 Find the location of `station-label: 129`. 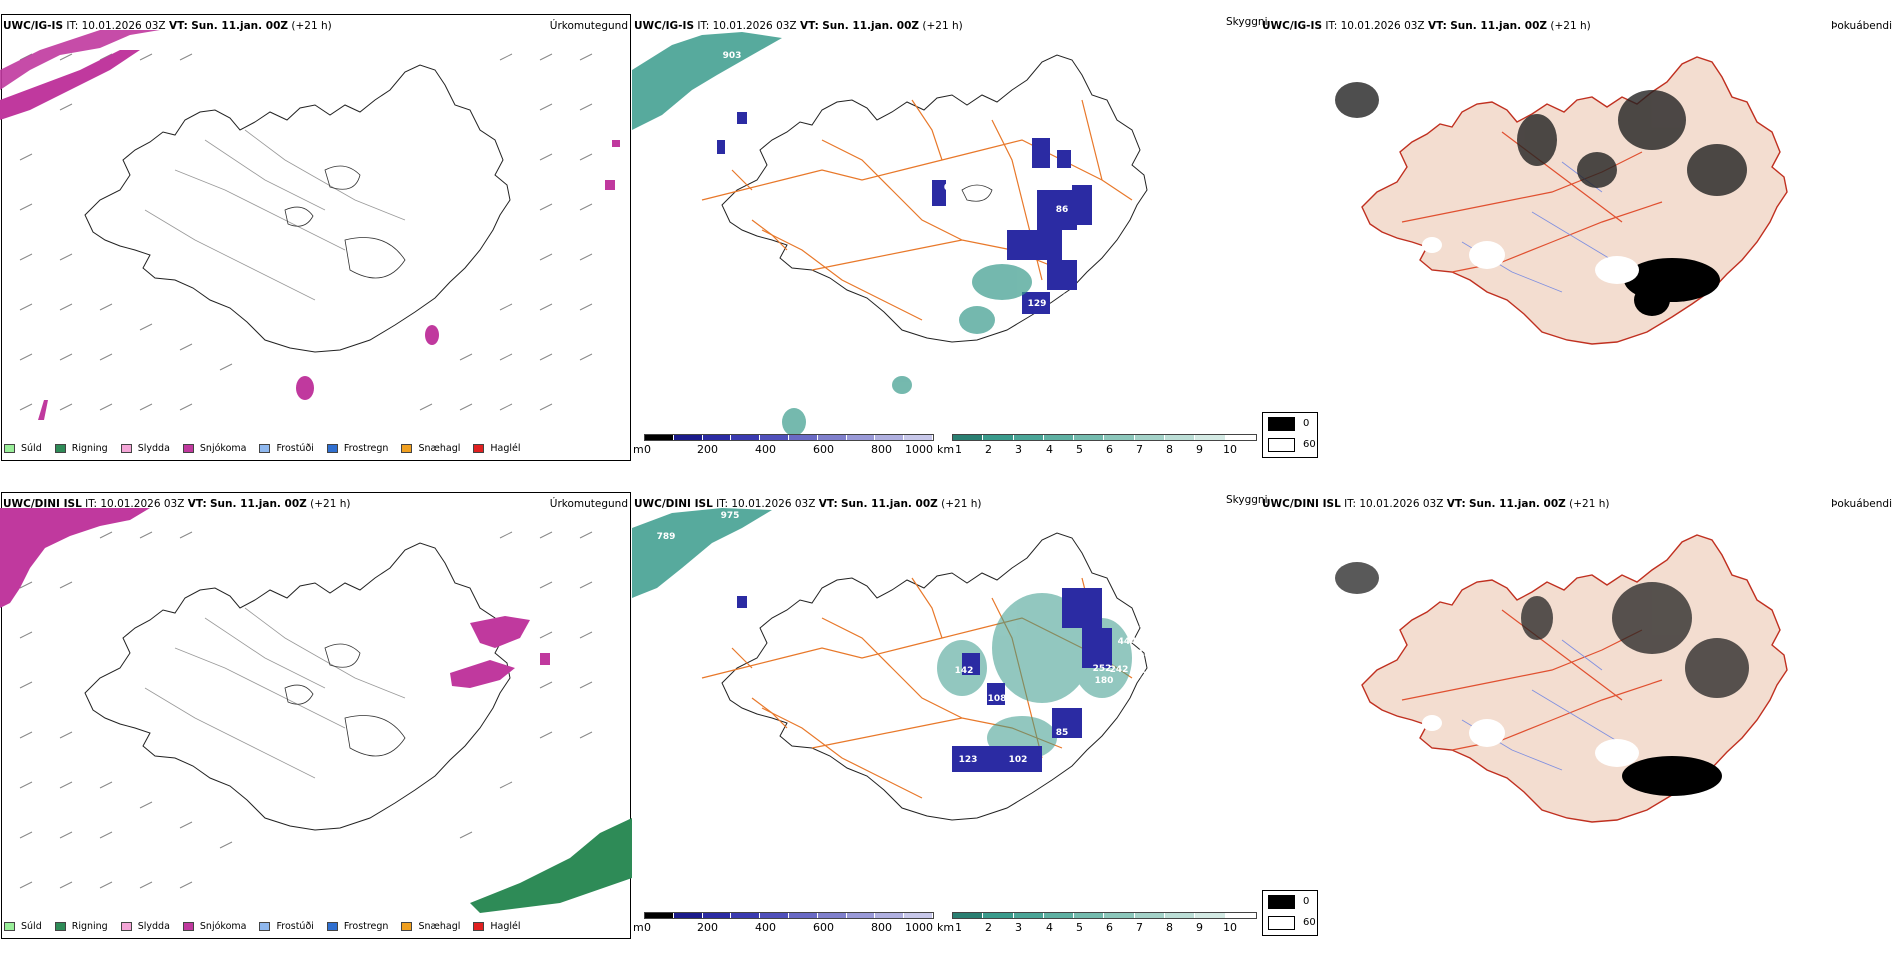

station-label: 129 is located at coordinates (1037, 304).